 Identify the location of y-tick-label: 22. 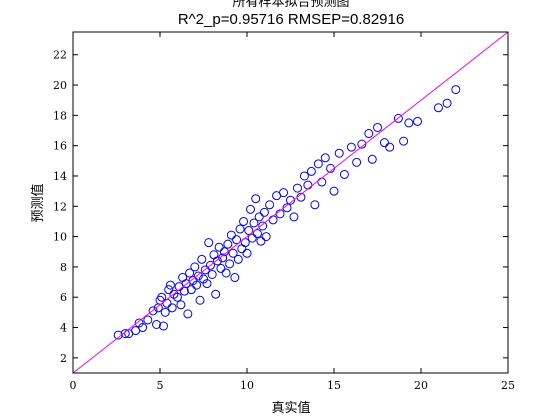
(60, 55).